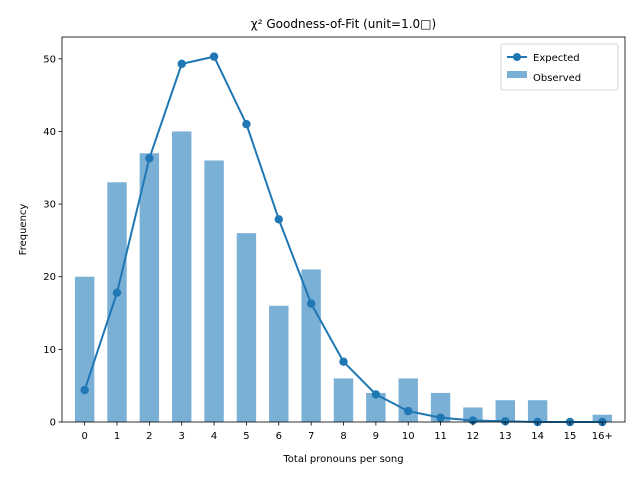 The width and height of the screenshot is (640, 480). Describe the element at coordinates (376, 436) in the screenshot. I see `x-tick-label-9: 9` at that location.